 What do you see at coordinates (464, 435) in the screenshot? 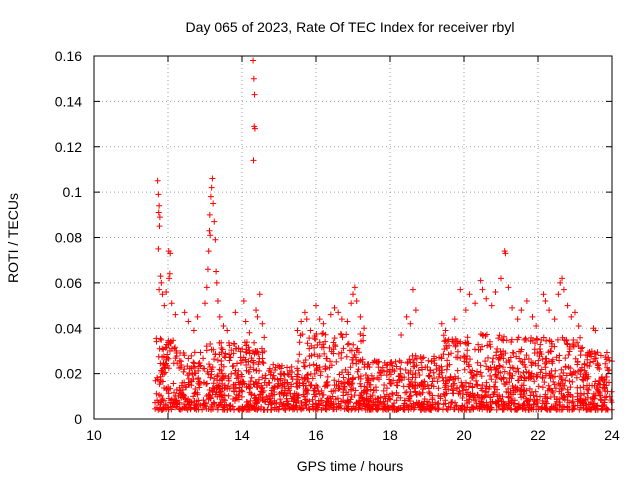
I see `x-tick-label: 20` at bounding box center [464, 435].